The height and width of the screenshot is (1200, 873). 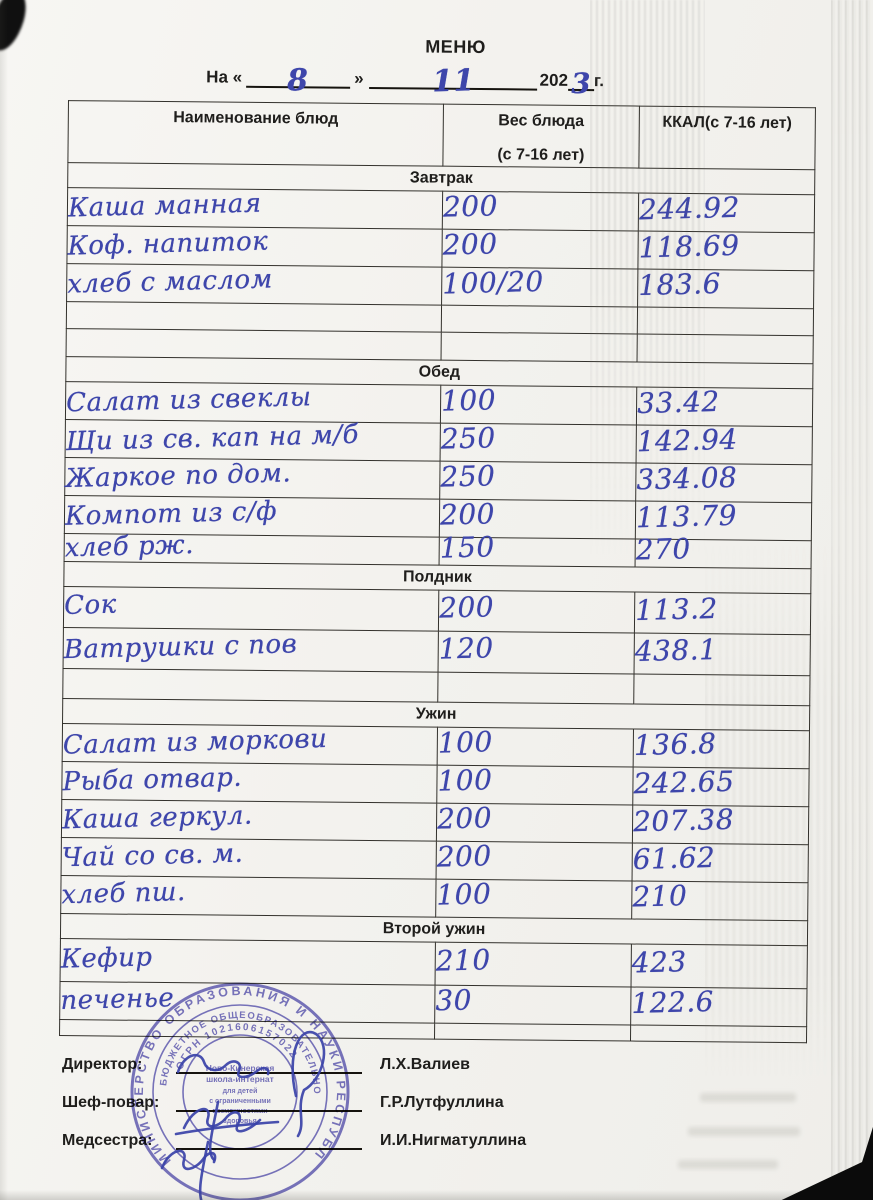 I want to click on dish-kcal: 118.69, so click(x=688, y=246).